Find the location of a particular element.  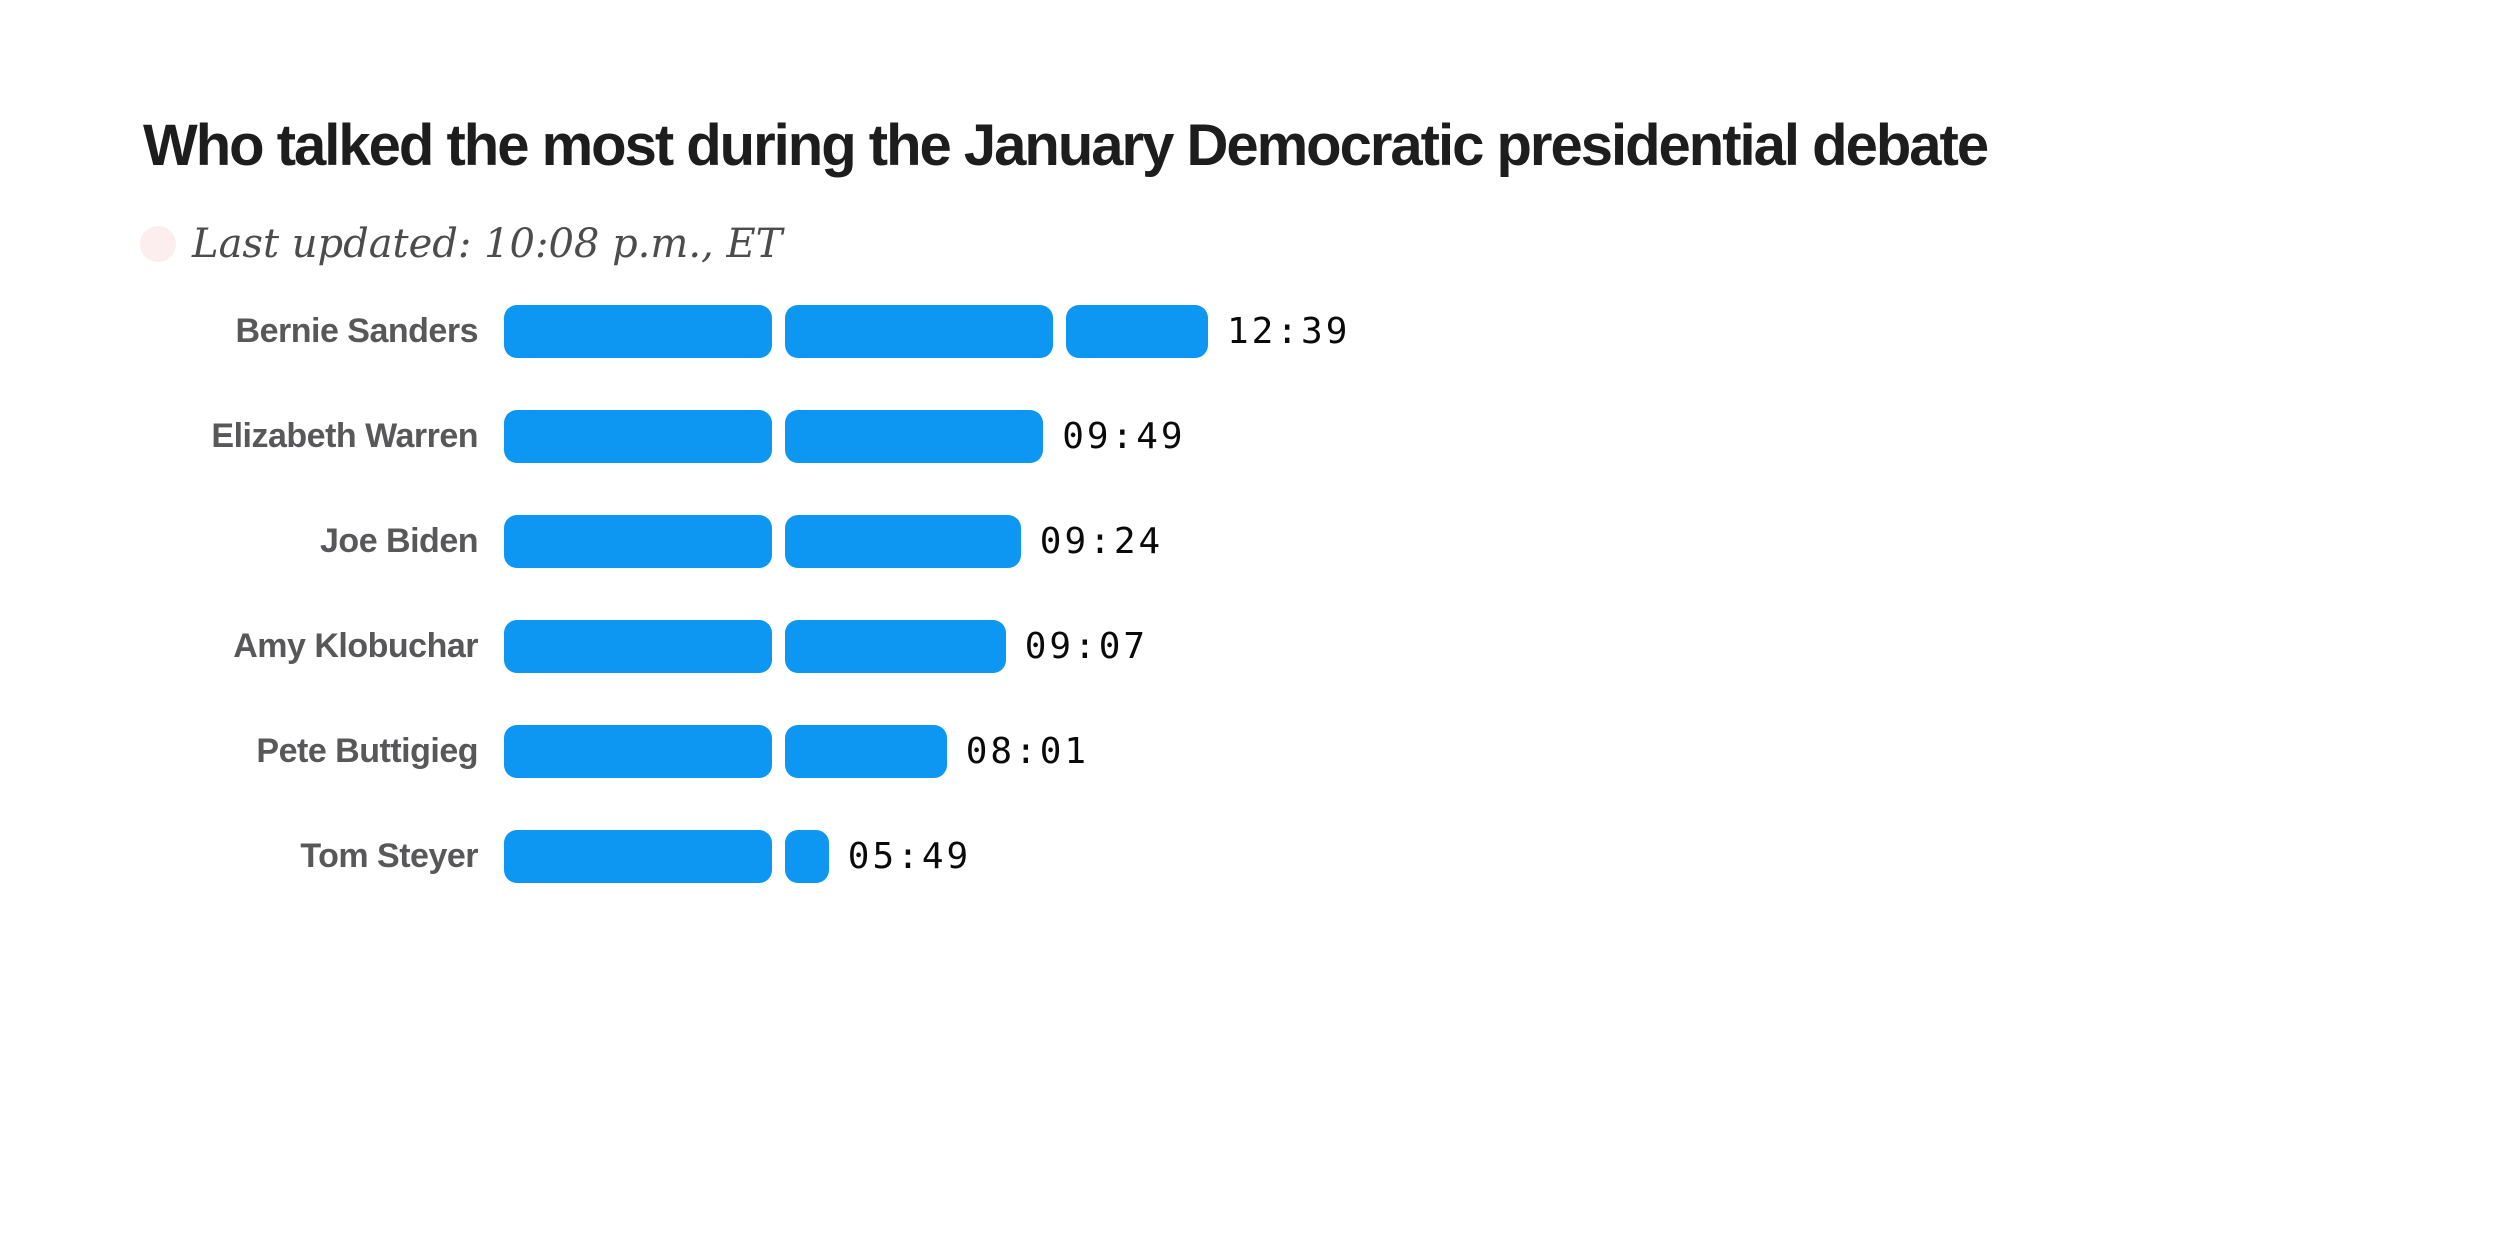

last-updated-row: Last updated: 10:08 p.m., ET is located at coordinates (461, 244).